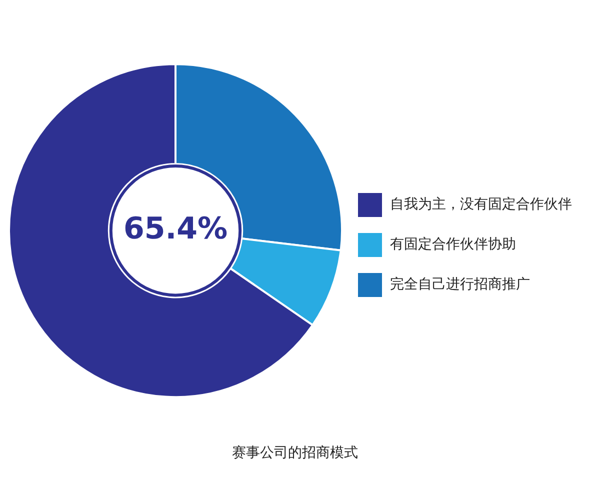  I want to click on legend-label: 有固定合作伙伴协助, so click(453, 244).